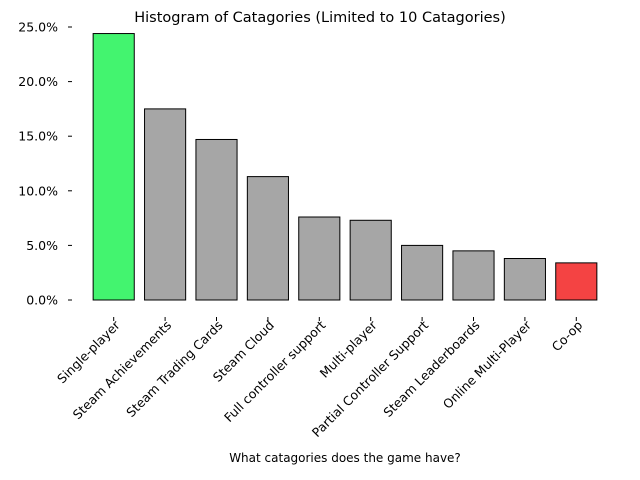  I want to click on x-tick-label: Steam Trading Cards, so click(174, 369).